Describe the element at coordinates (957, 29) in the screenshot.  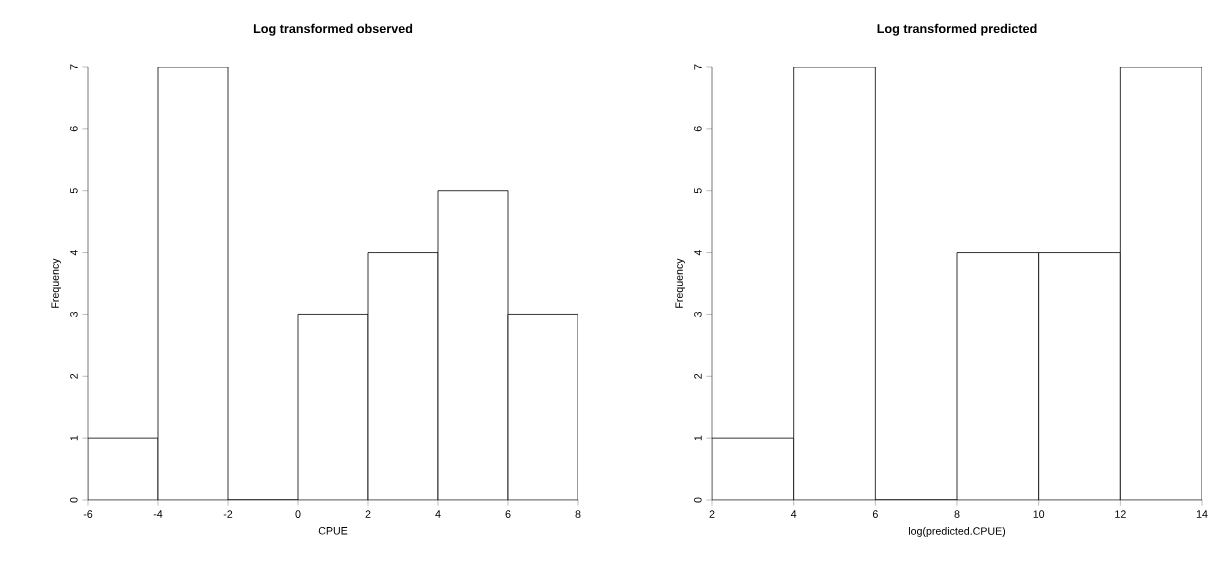
I see `chart-title: Log transformed predicted` at that location.